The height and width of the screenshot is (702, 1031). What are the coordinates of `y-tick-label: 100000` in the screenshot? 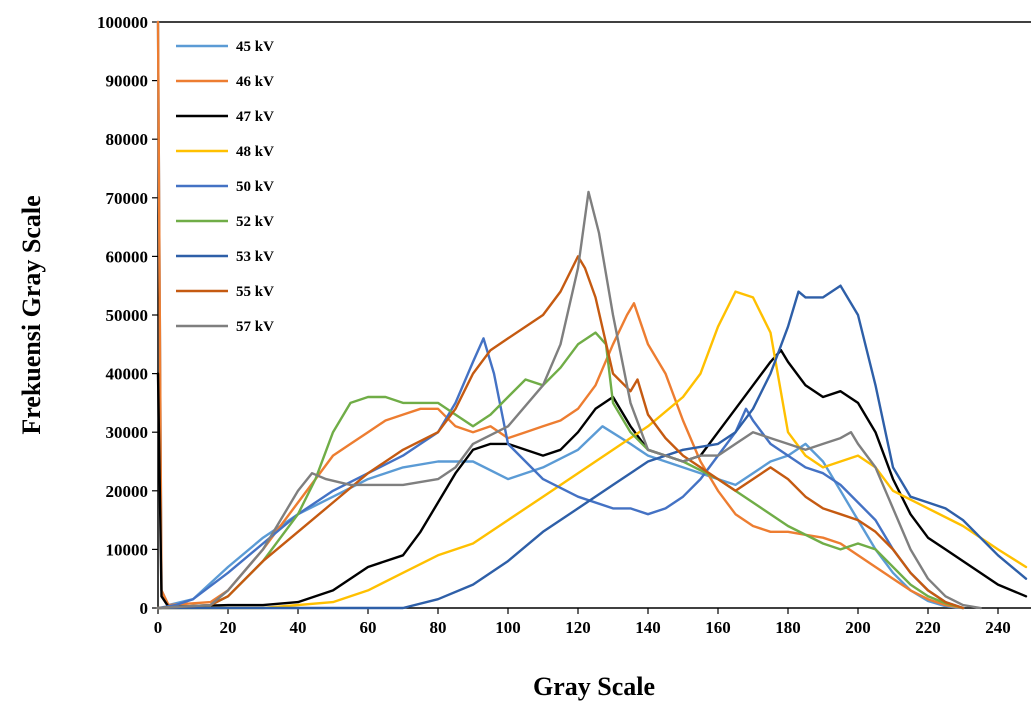 It's located at (122, 22).